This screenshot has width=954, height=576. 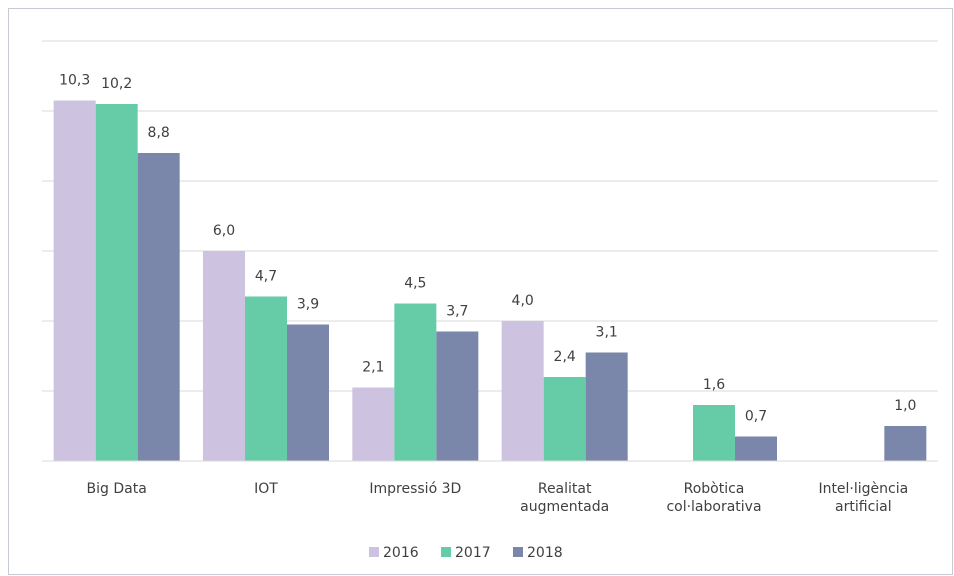 What do you see at coordinates (308, 305) in the screenshot?
I see `data-label: 3,9` at bounding box center [308, 305].